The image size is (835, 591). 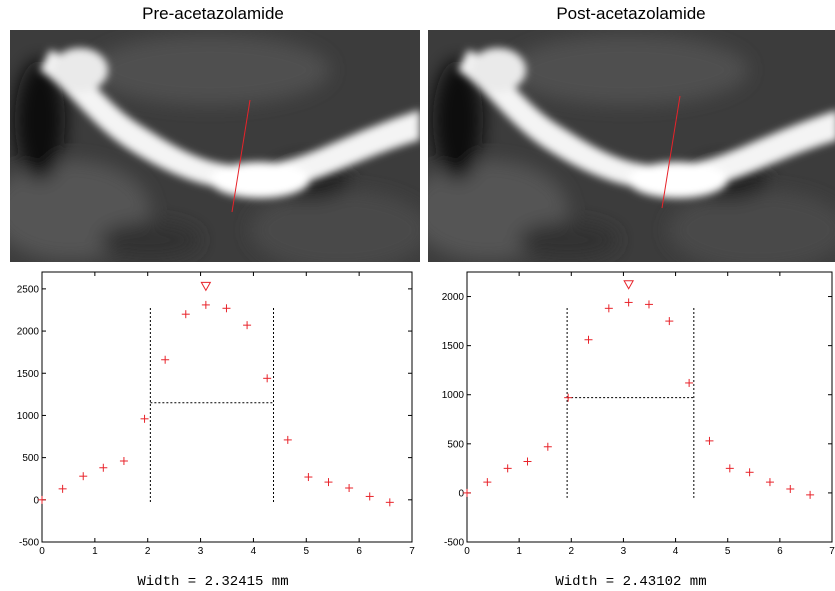 What do you see at coordinates (28, 289) in the screenshot?
I see `y-tick-label: 2500` at bounding box center [28, 289].